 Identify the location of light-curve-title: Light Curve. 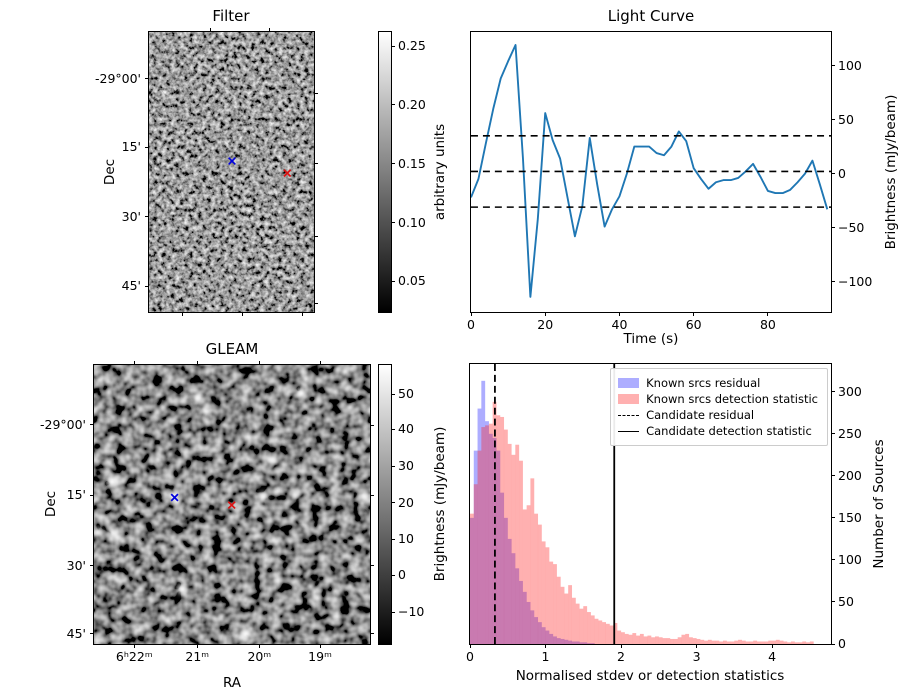
(651, 16).